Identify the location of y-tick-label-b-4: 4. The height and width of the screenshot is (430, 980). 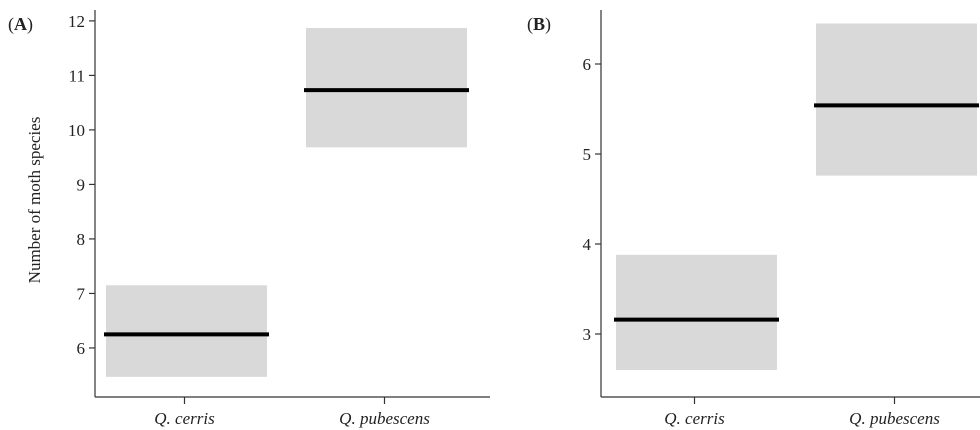
(587, 244).